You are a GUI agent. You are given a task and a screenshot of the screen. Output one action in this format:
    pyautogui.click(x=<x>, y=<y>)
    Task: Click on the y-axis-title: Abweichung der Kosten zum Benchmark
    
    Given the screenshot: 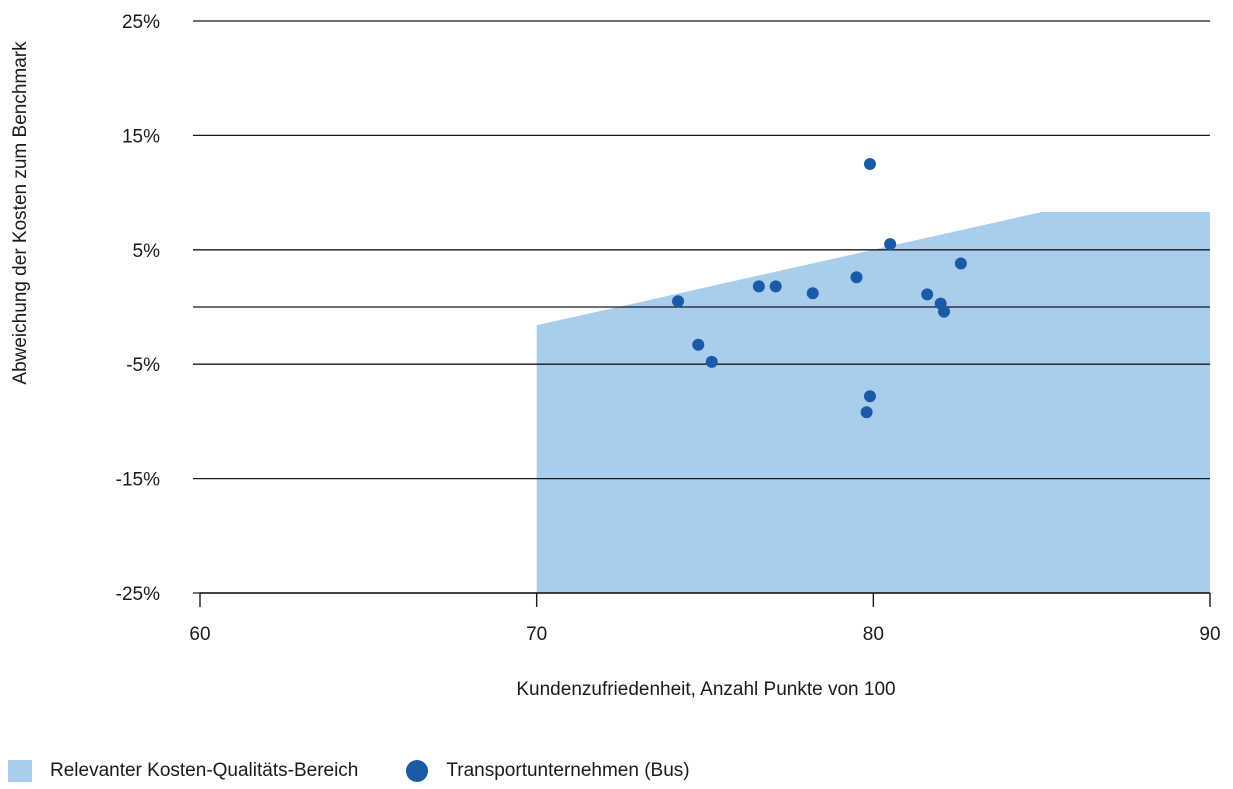 What is the action you would take?
    pyautogui.click(x=20, y=213)
    